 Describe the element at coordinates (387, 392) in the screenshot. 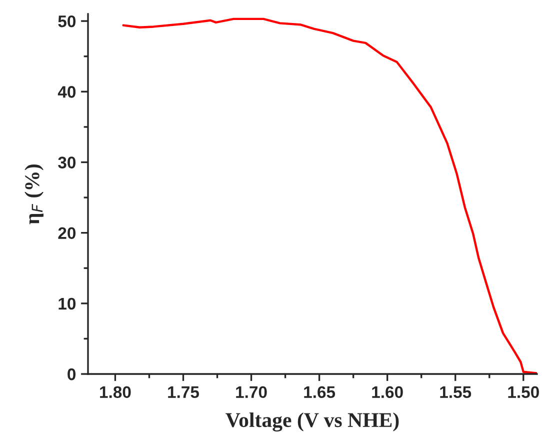

I see `x-tick-label: 1.60` at that location.